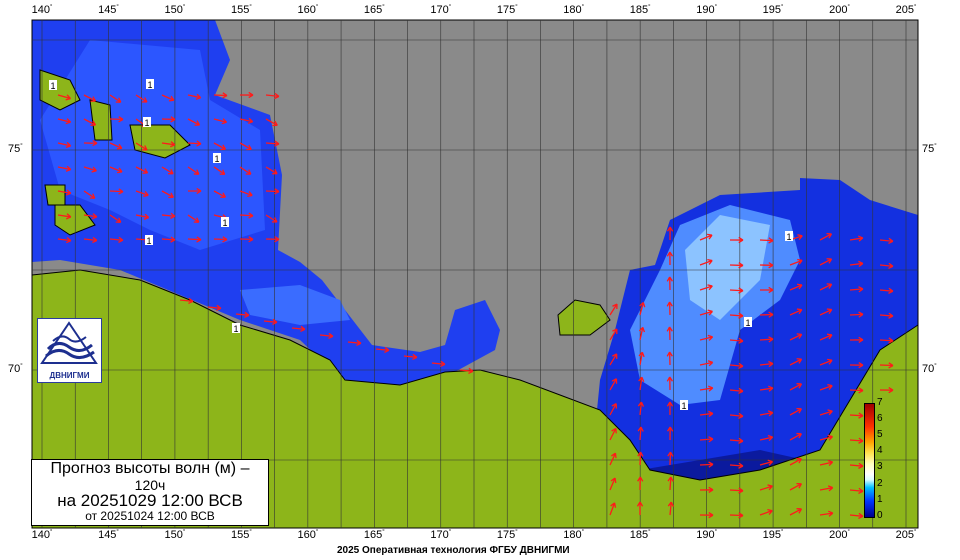  What do you see at coordinates (706, 10) in the screenshot?
I see `lon-label: 190°` at bounding box center [706, 10].